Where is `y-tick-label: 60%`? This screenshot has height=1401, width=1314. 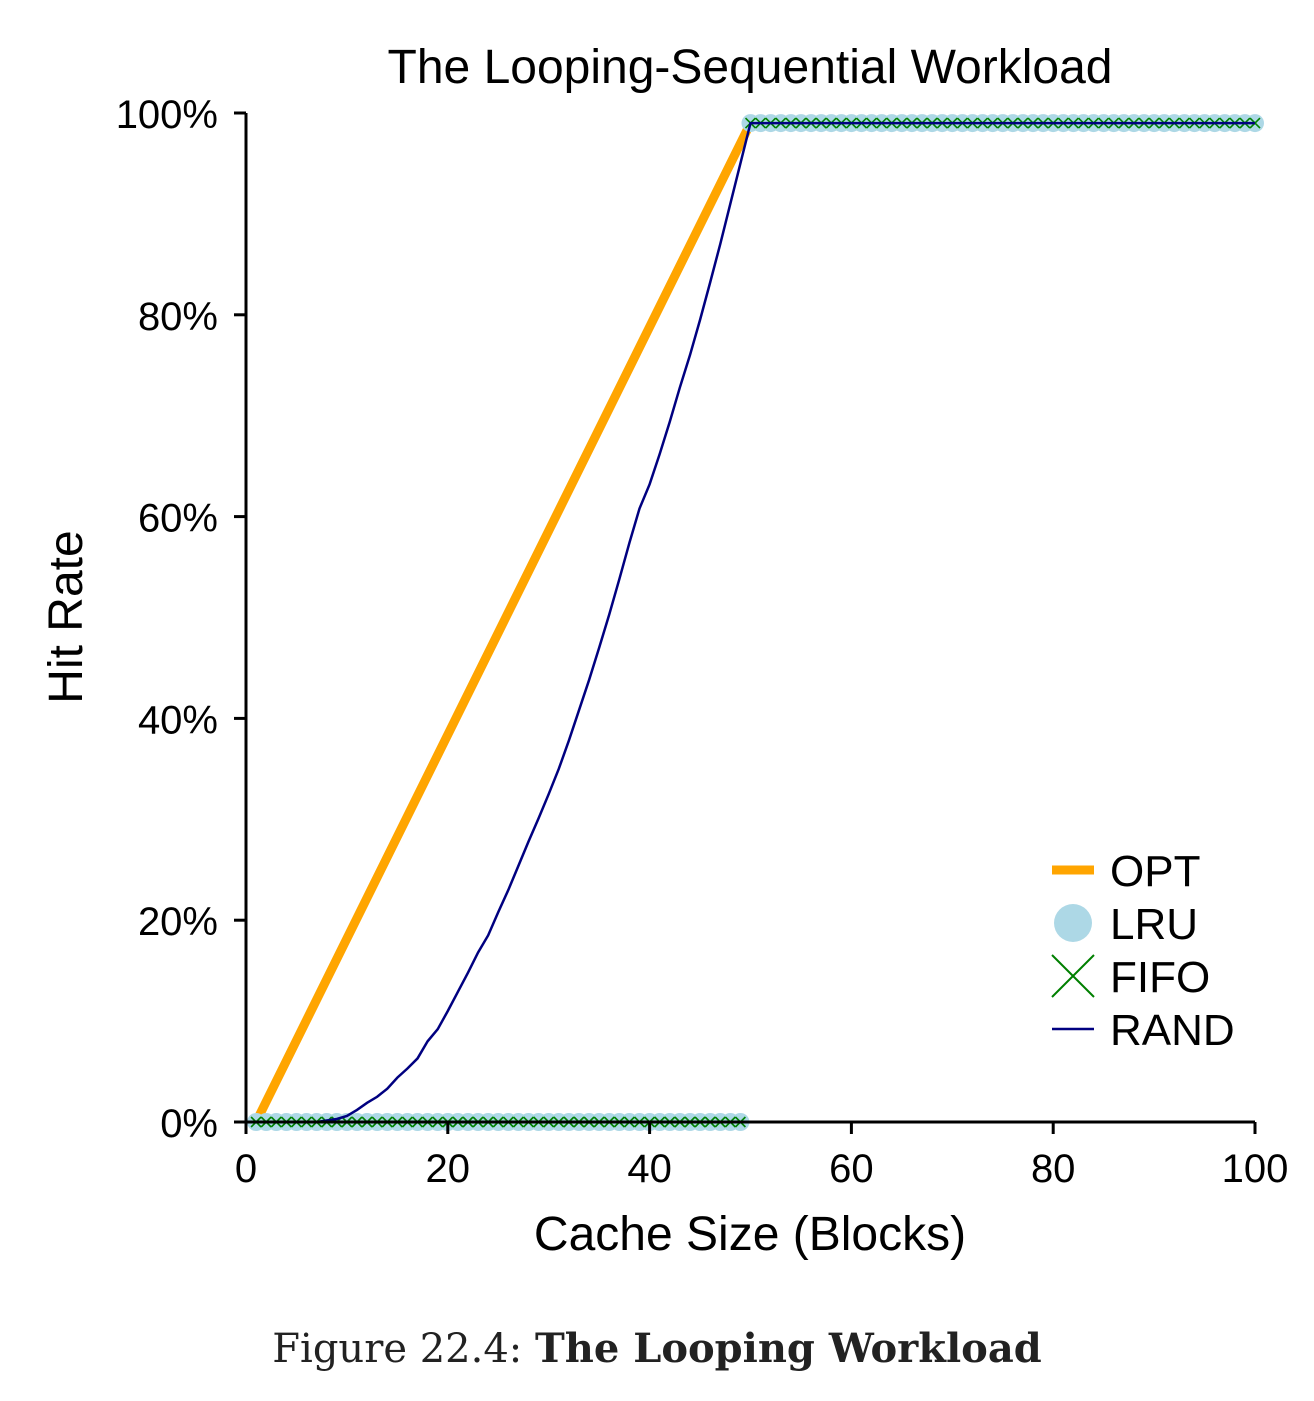
y-tick-label: 60% is located at coordinates (178, 519).